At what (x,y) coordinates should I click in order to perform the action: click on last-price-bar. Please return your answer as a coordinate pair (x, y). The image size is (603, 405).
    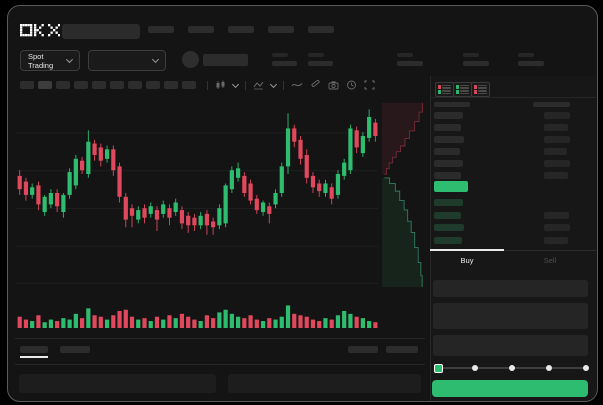
    Looking at the image, I should click on (451, 186).